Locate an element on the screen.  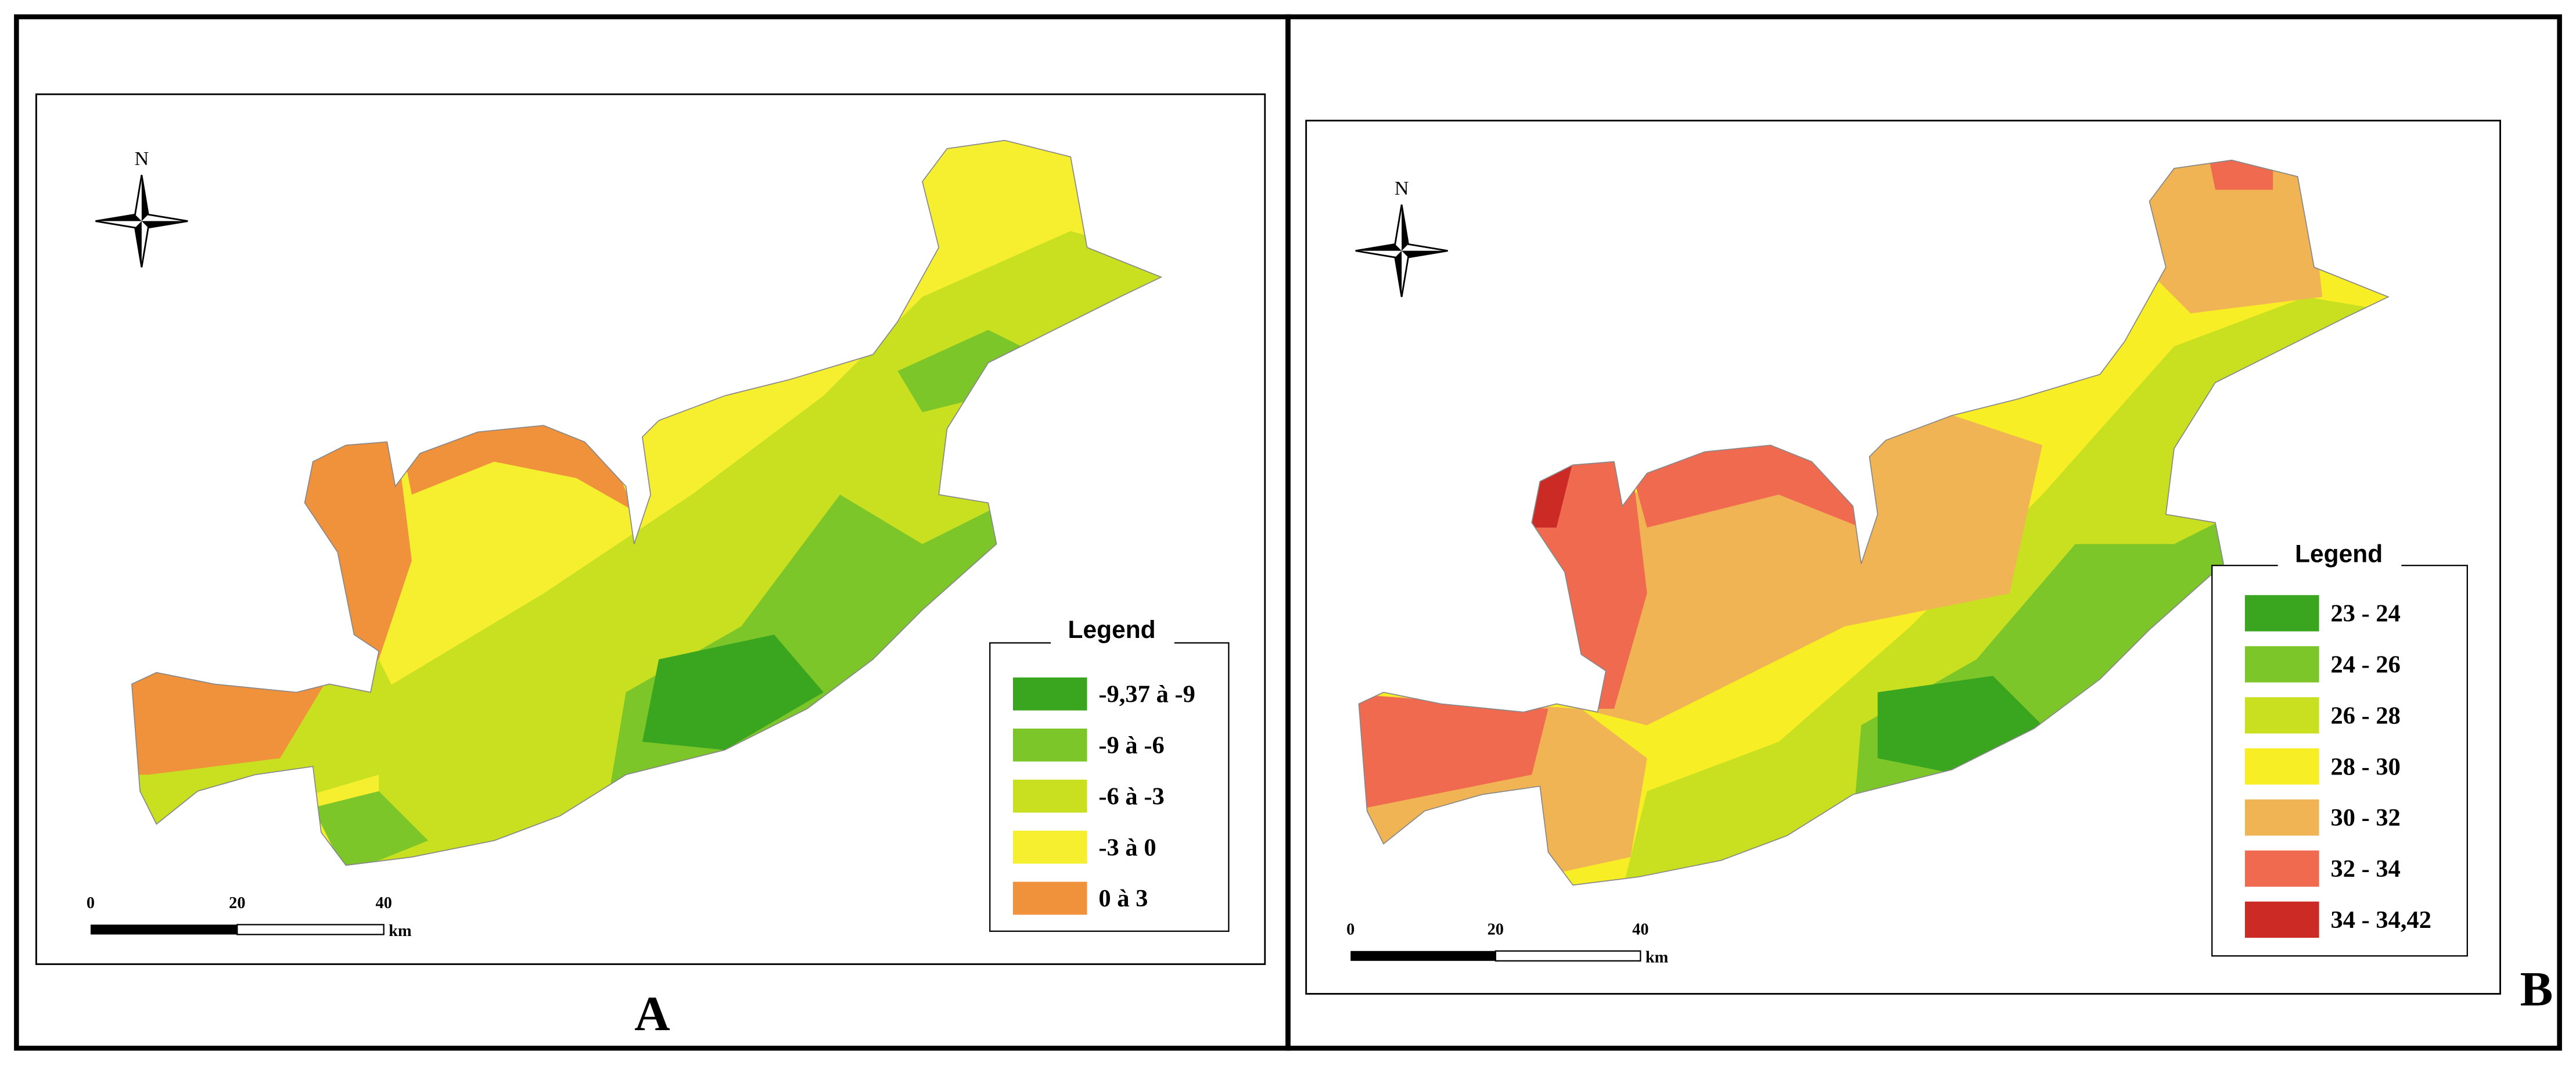
legend-label: 30 - 32 is located at coordinates (2365, 817).